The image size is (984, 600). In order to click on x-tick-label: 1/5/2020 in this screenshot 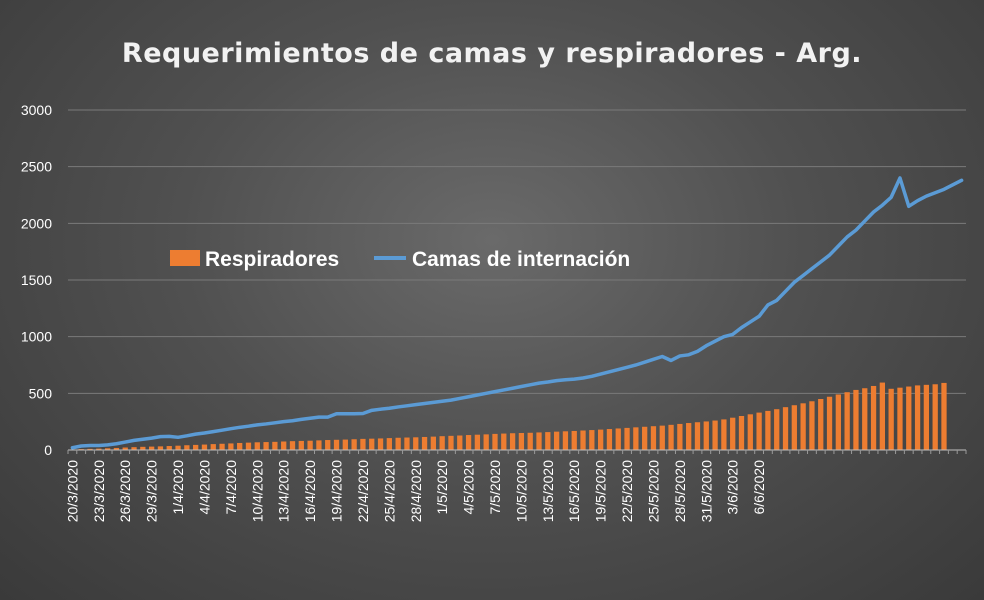, I will do `click(442, 487)`.